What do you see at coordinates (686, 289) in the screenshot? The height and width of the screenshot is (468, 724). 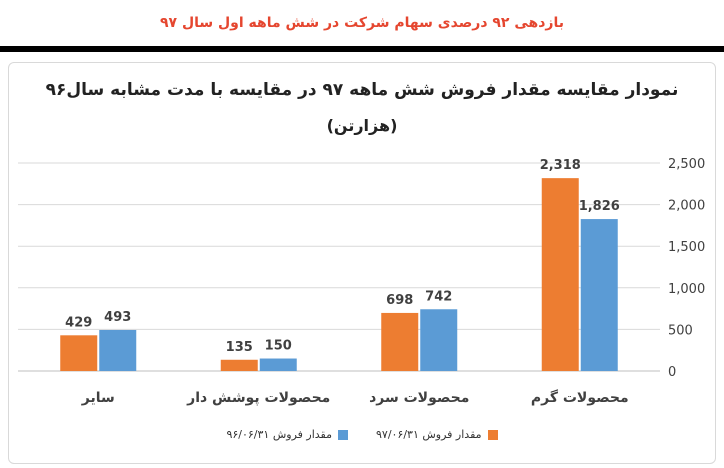 I see `y-tick-label: 1,000` at bounding box center [686, 289].